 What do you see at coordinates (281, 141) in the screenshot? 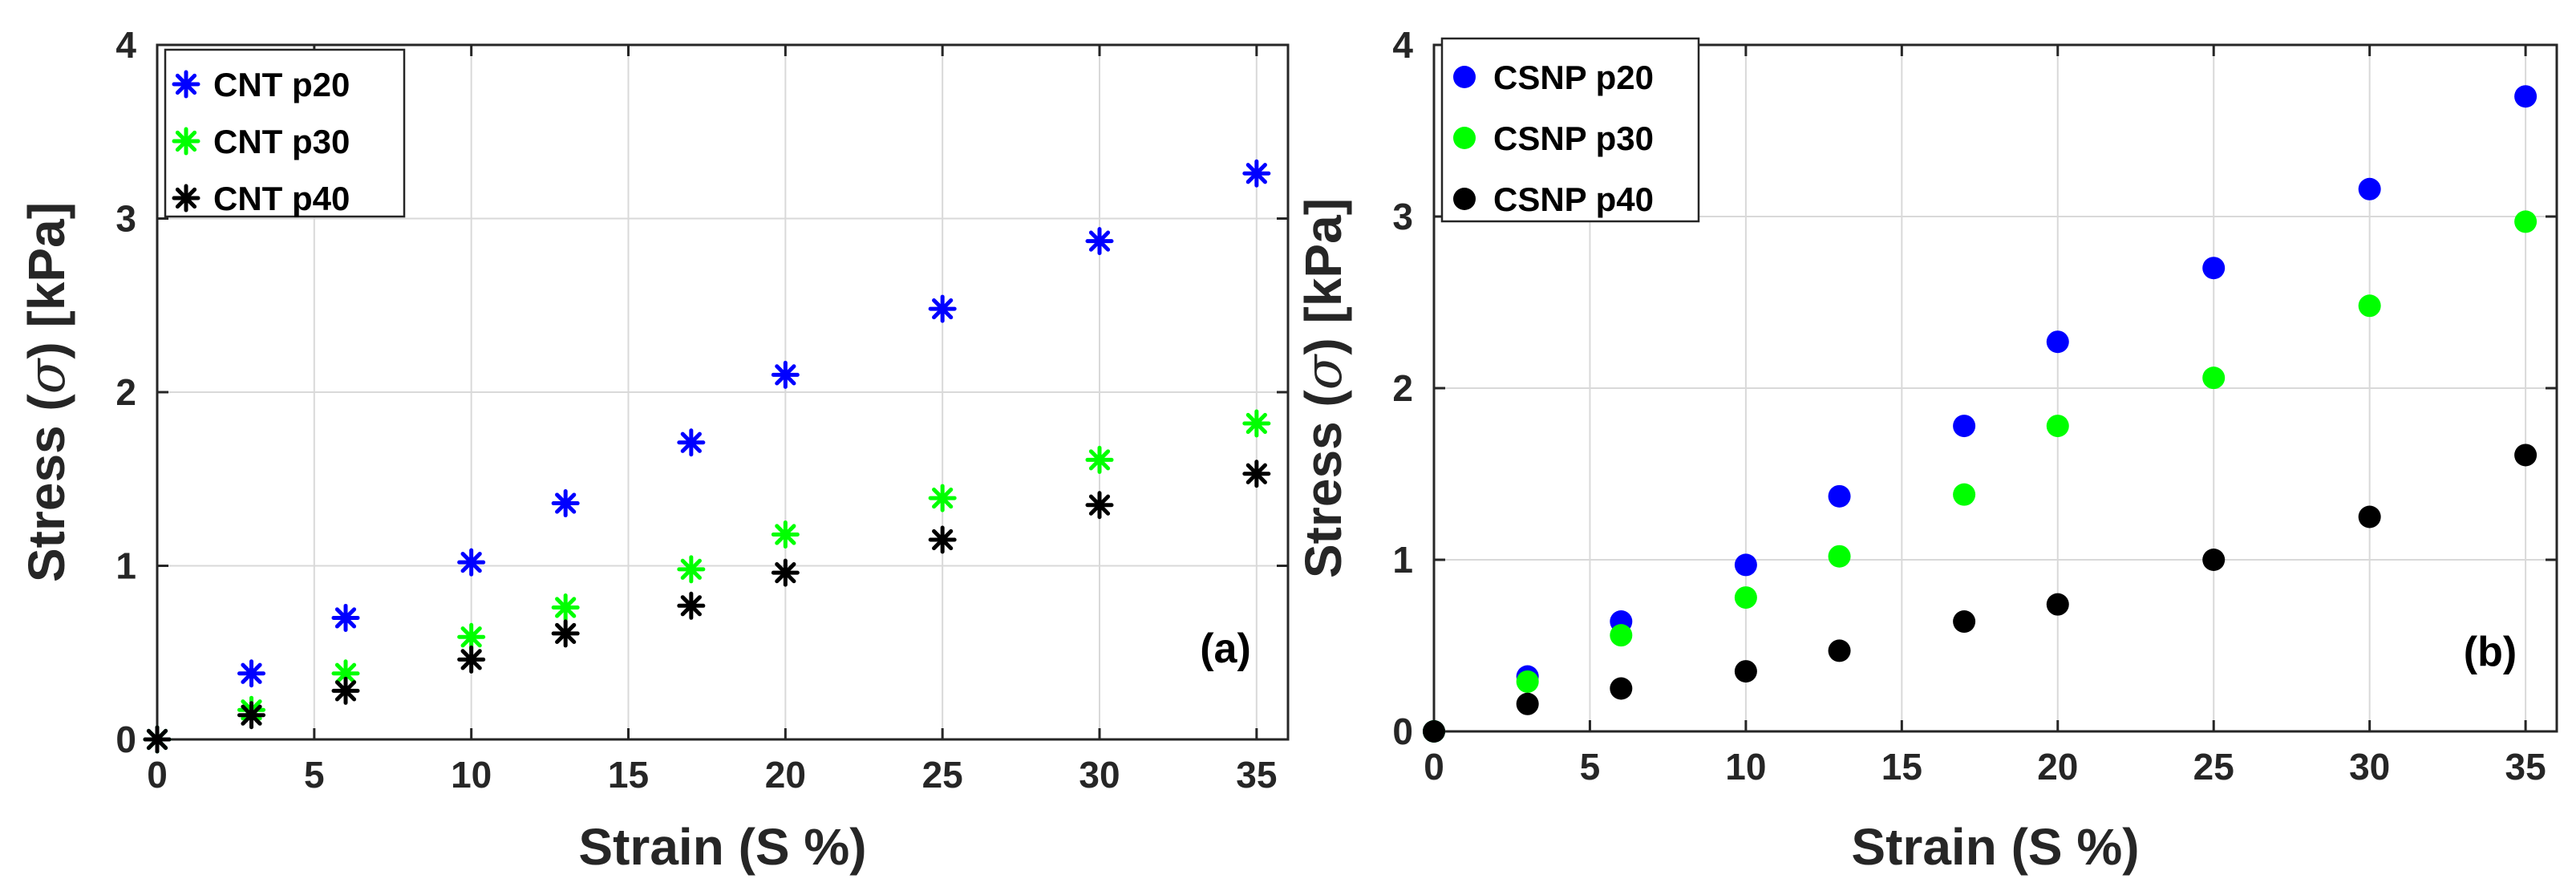
I see `legend-label: CNT p30` at bounding box center [281, 141].